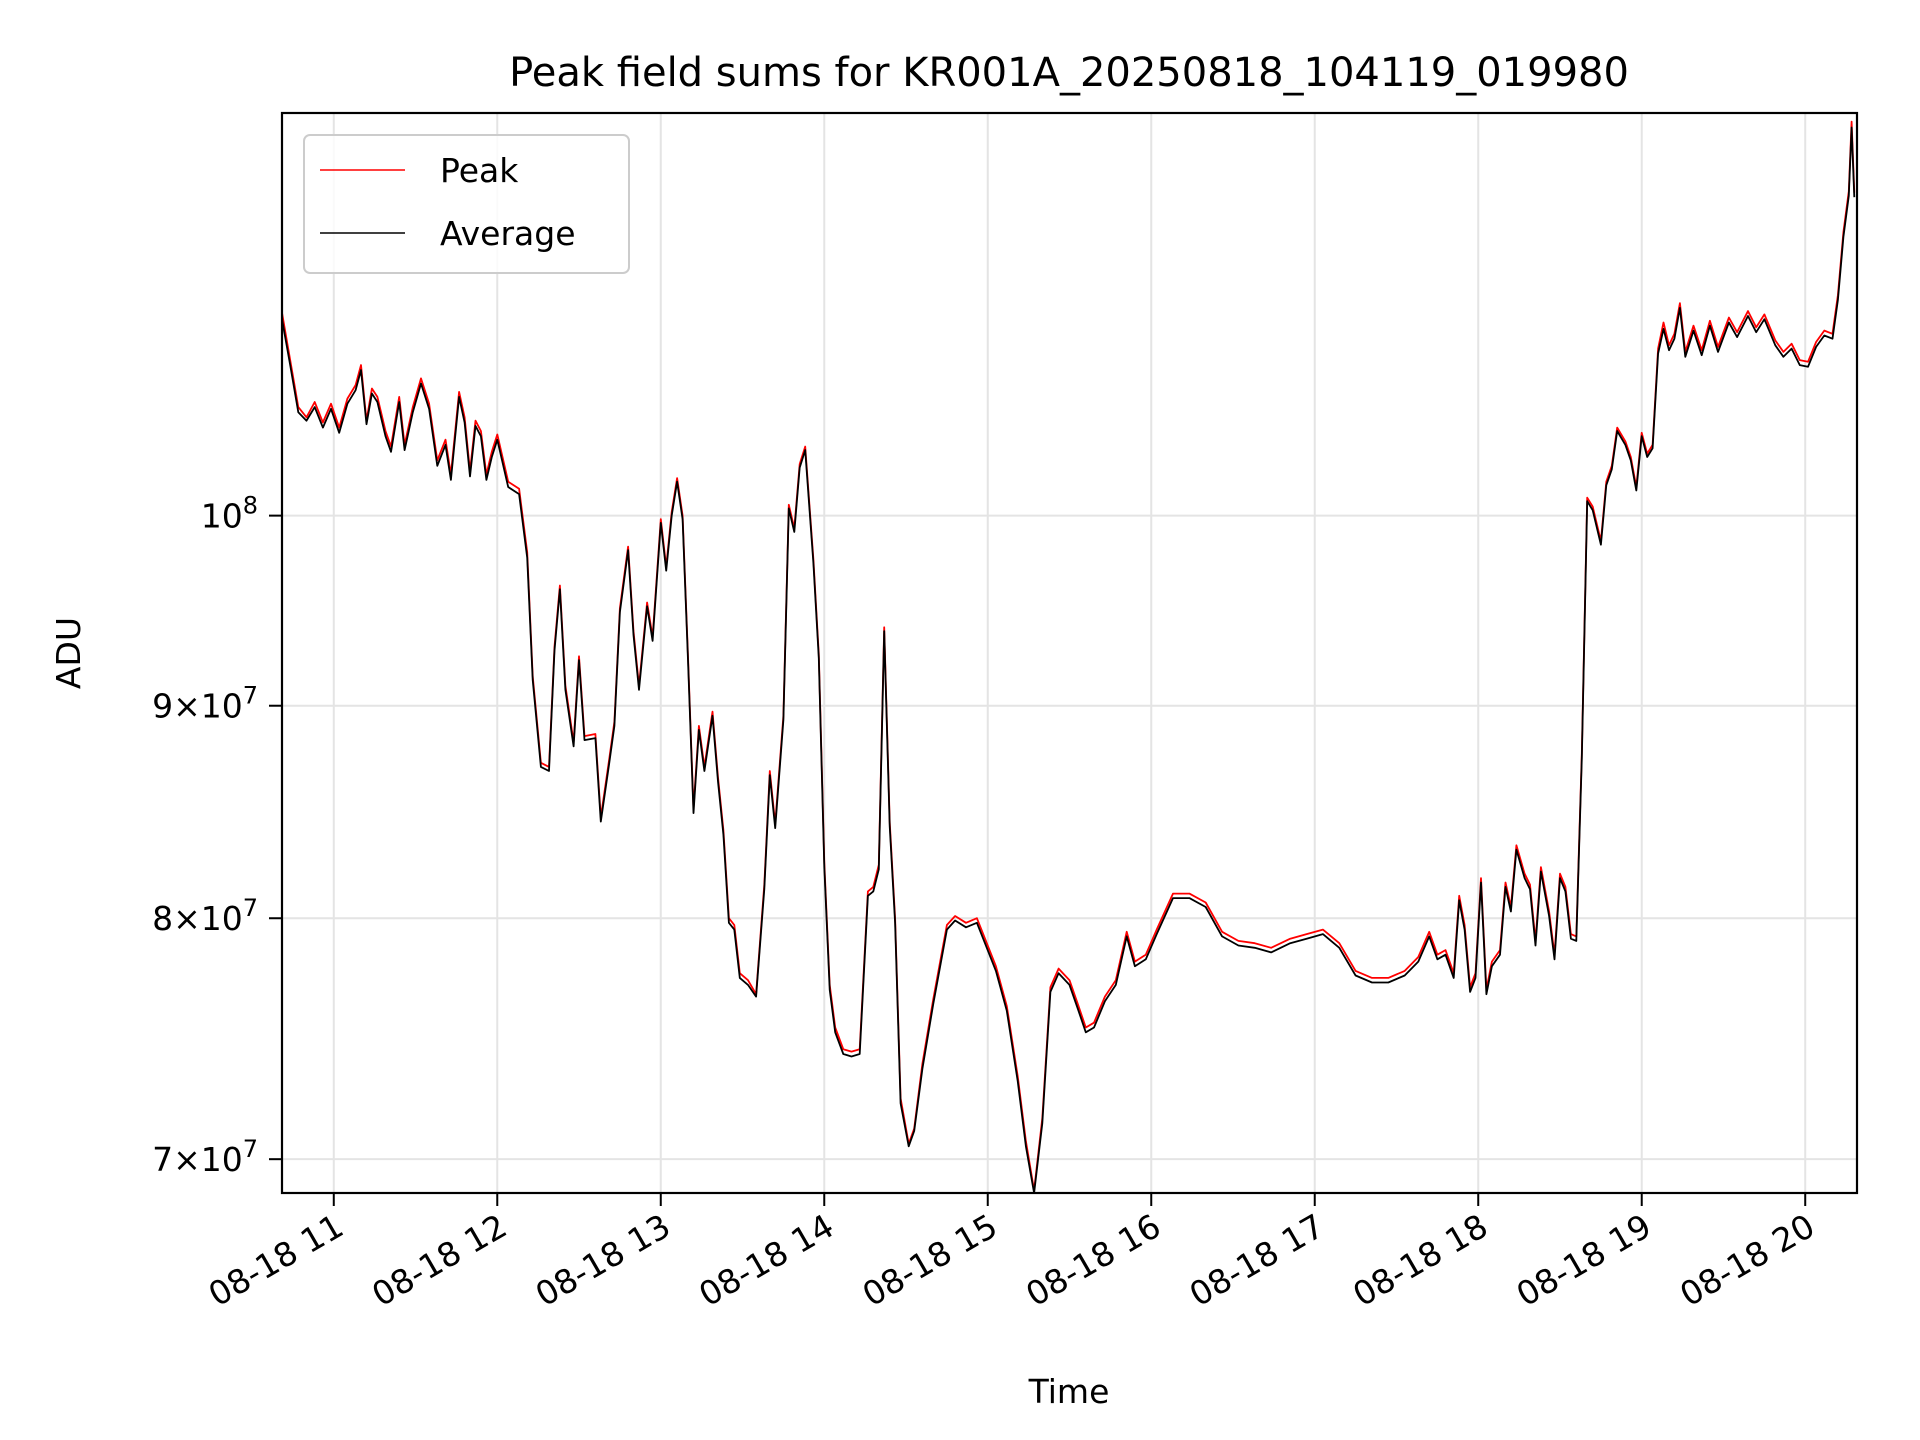 The height and width of the screenshot is (1440, 1920). Describe the element at coordinates (68, 653) in the screenshot. I see `y-axis-label: ADU` at that location.